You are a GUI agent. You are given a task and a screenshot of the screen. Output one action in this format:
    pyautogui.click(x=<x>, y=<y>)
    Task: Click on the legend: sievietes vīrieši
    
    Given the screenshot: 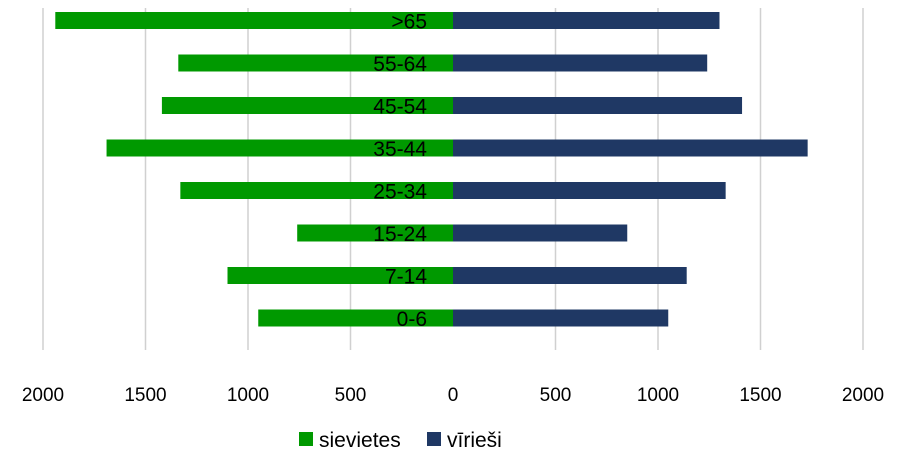 What is the action you would take?
    pyautogui.click(x=400, y=440)
    